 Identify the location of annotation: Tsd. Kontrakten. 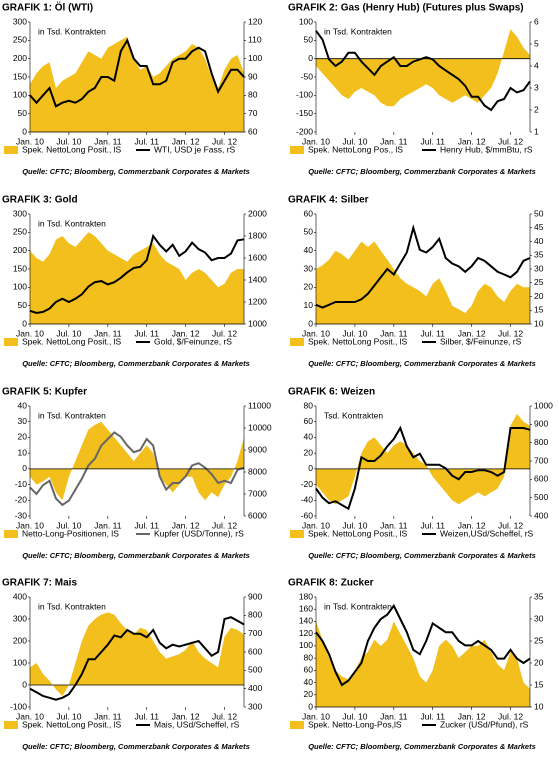
(353, 415).